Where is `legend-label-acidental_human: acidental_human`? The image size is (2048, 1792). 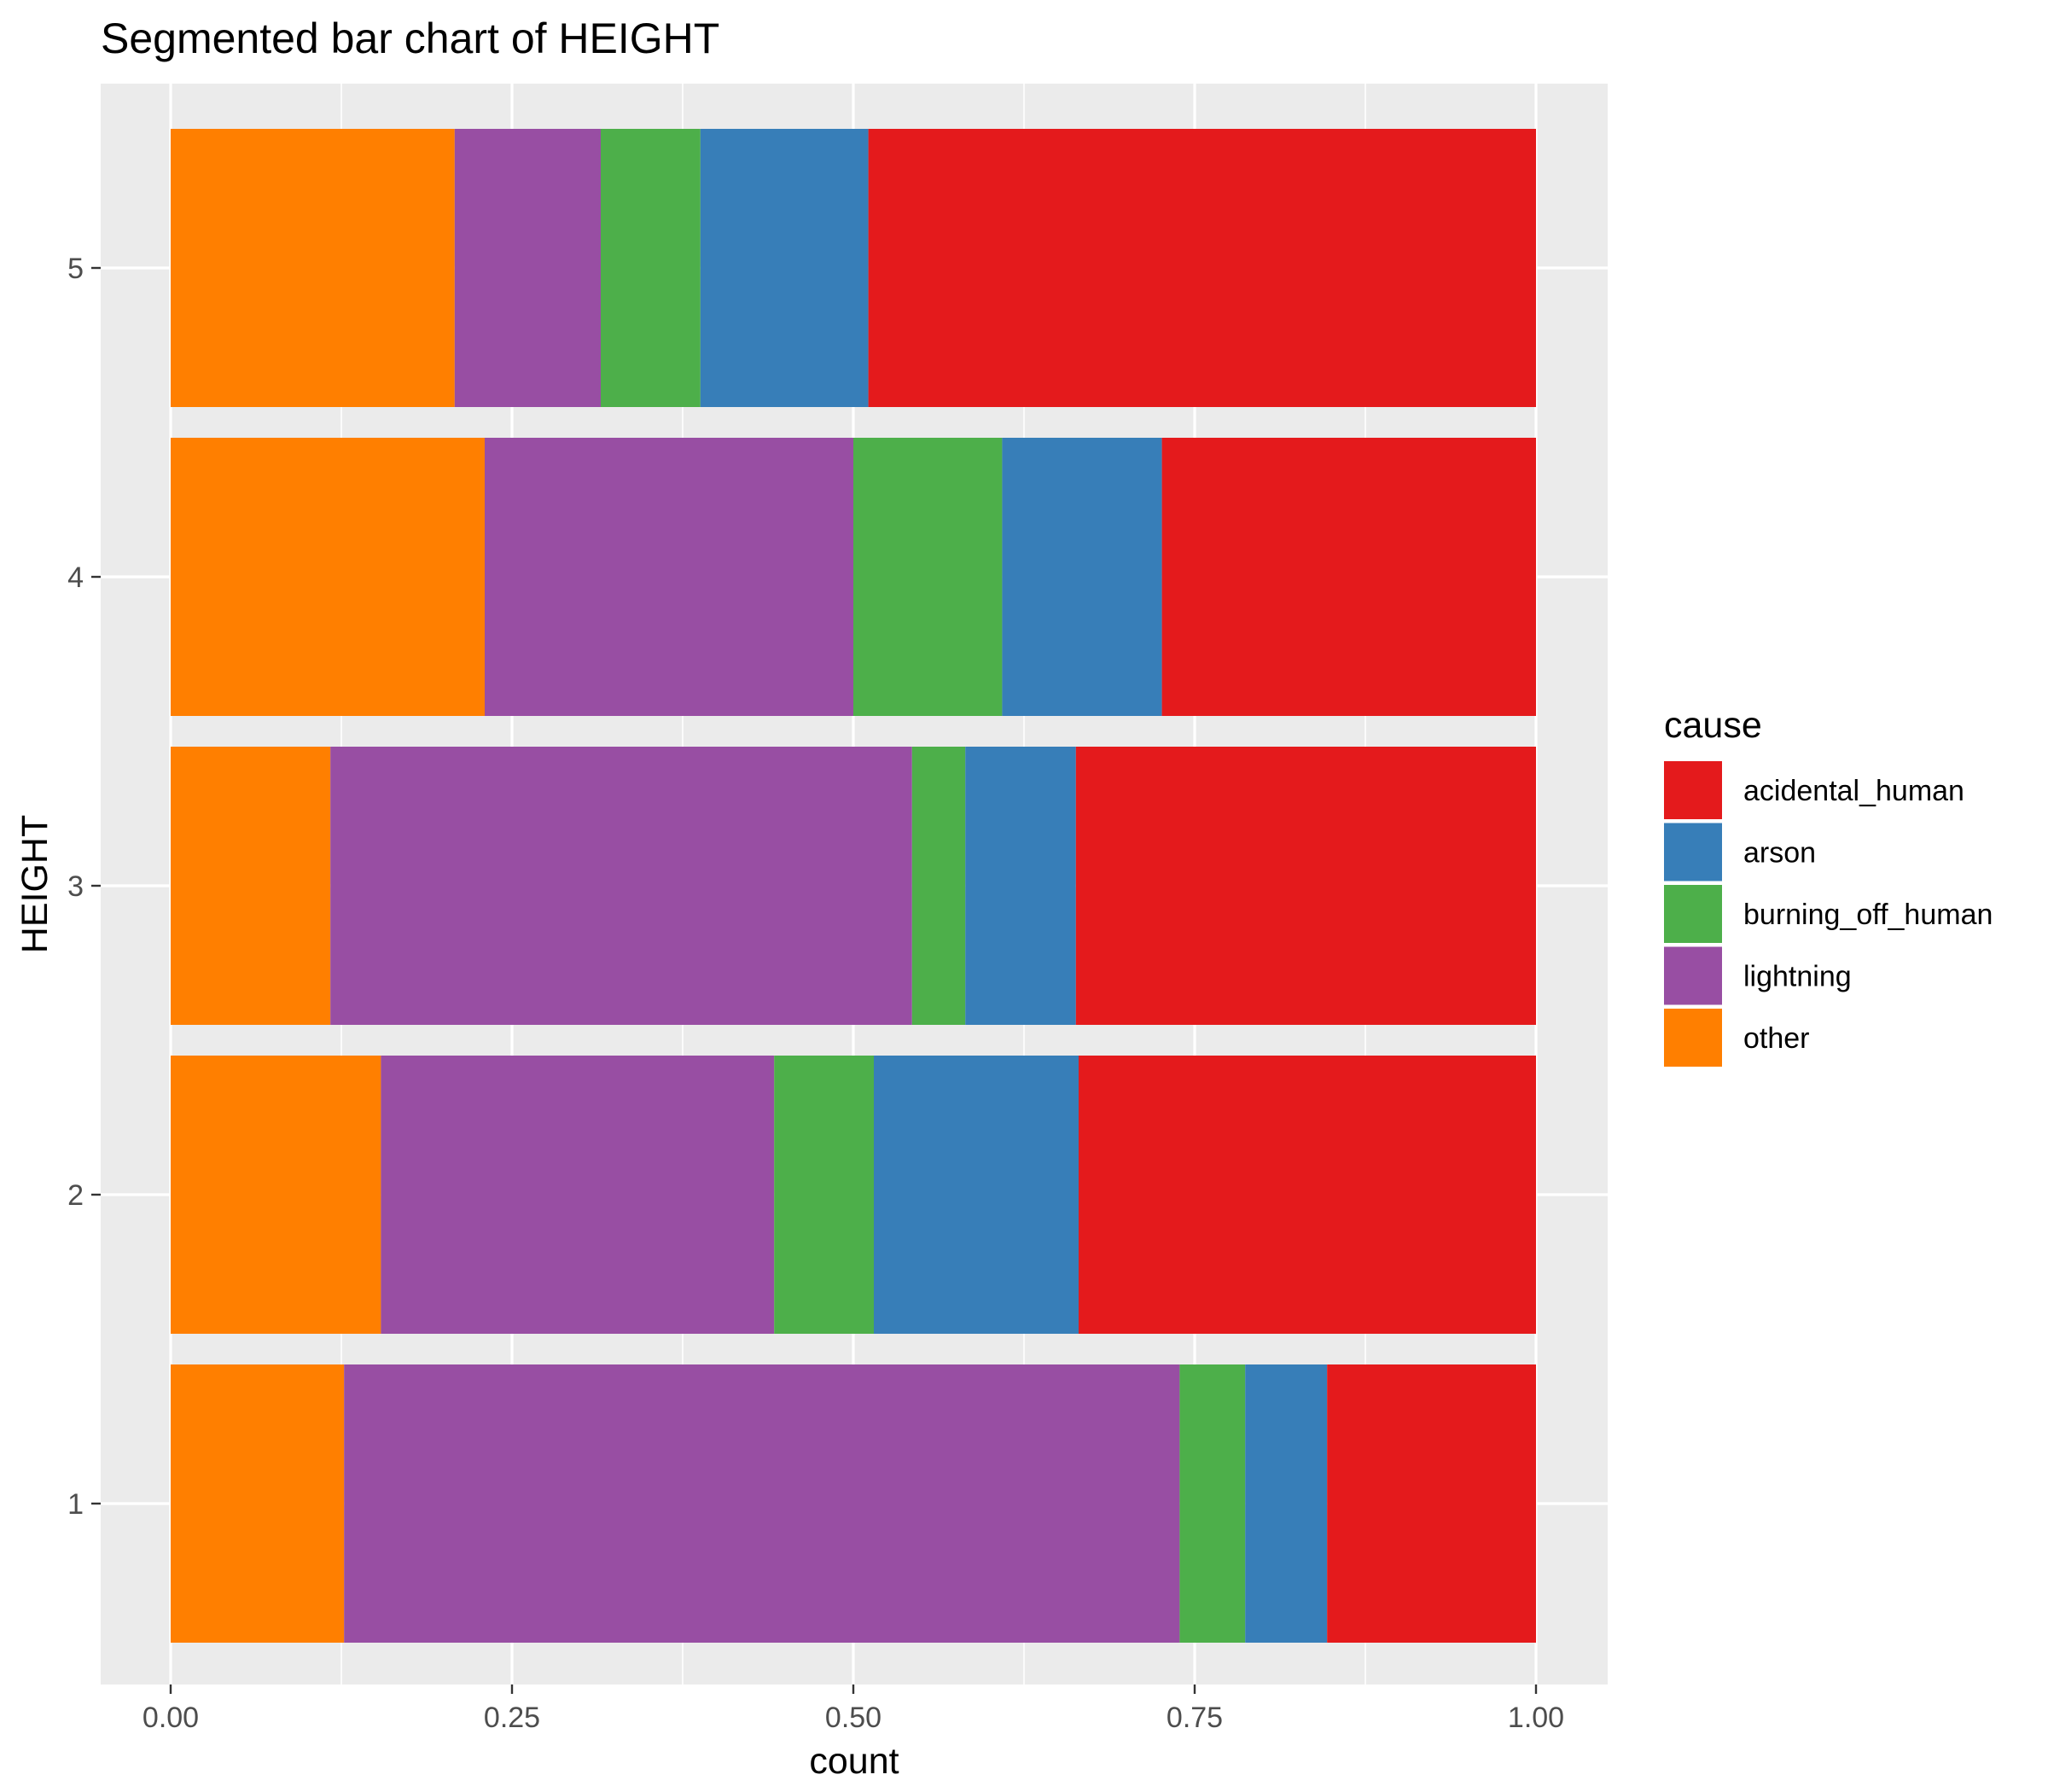 legend-label-acidental_human: acidental_human is located at coordinates (1854, 791).